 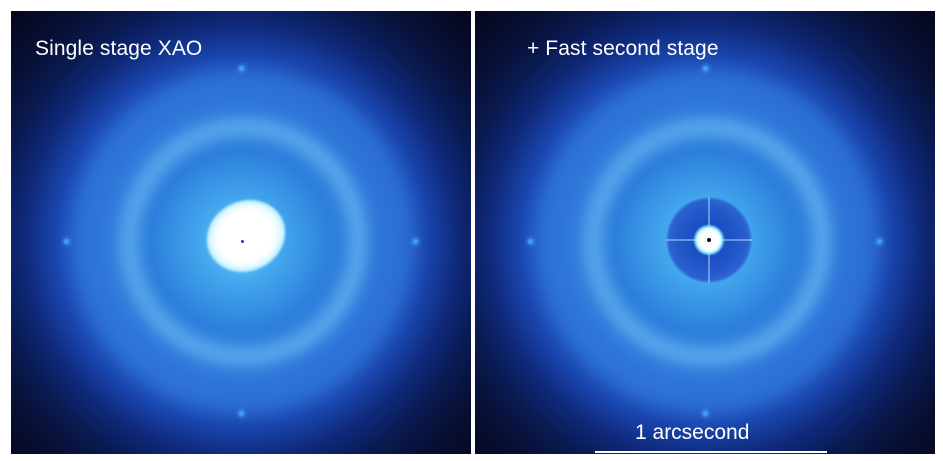 I want to click on panel-title-right: + Fast second stage, so click(x=623, y=48).